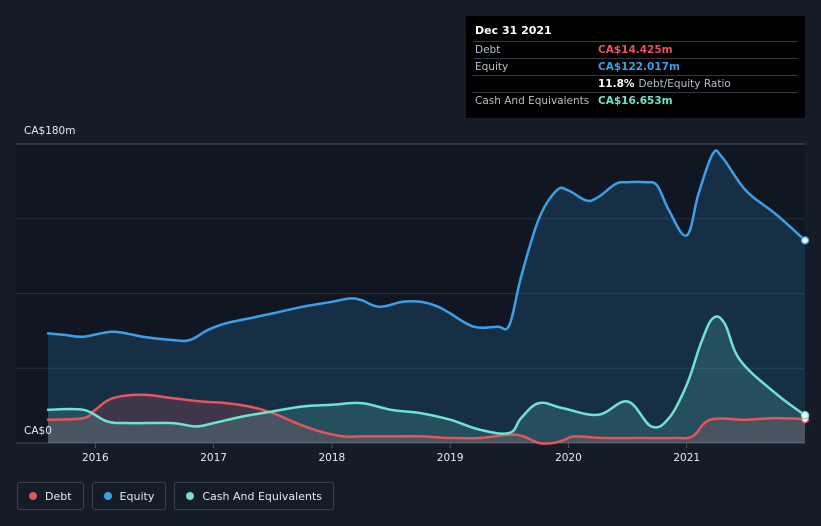 The image size is (821, 526). I want to click on chart-legend: Debt Equity Cash And Equivalents, so click(175, 496).